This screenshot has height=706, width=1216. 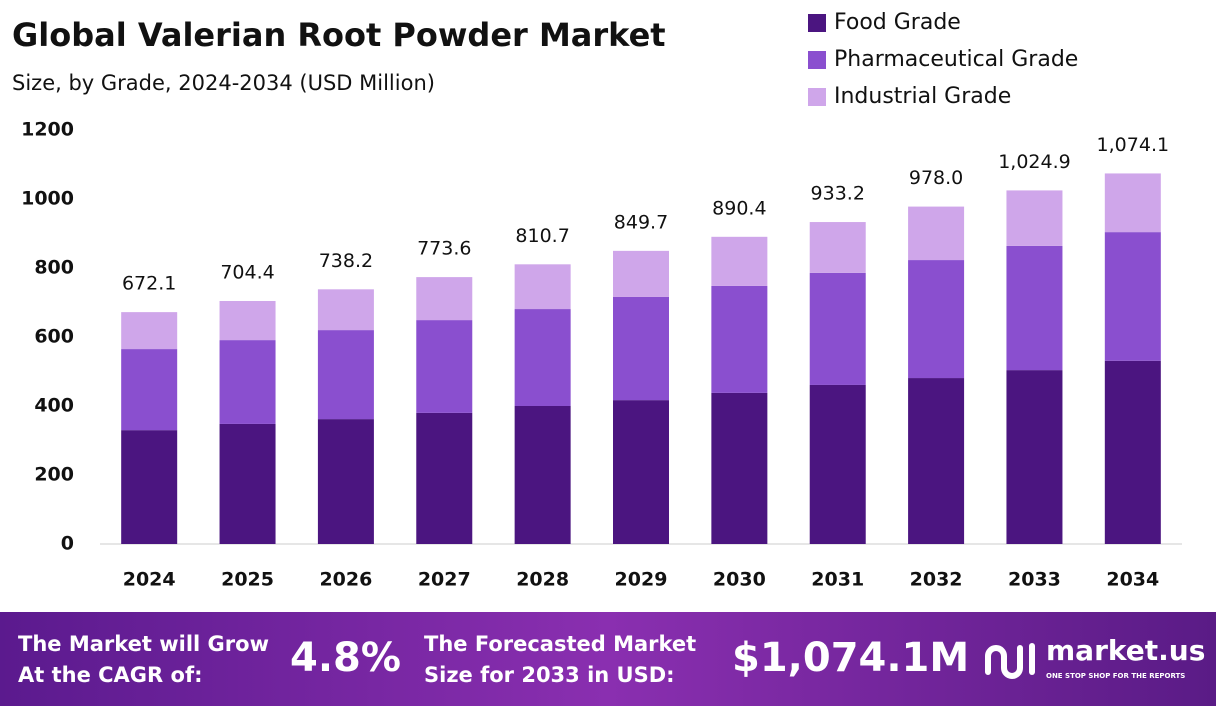 I want to click on forecast-value: $1,074.1M, so click(x=850, y=658).